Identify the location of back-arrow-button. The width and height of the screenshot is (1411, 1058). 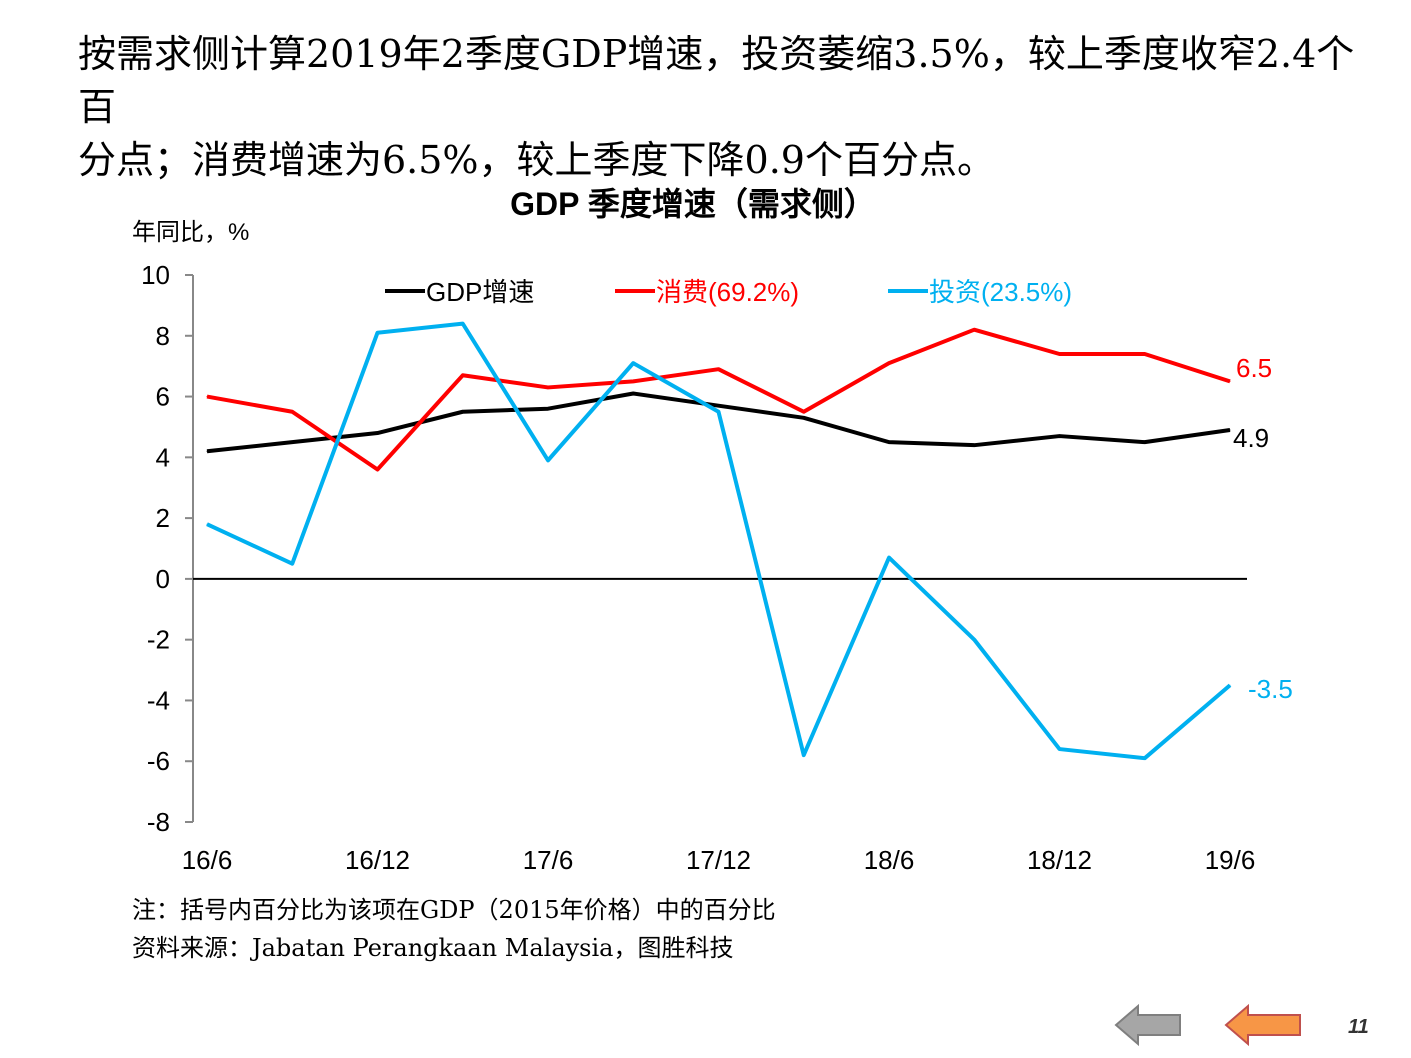
(1150, 1025).